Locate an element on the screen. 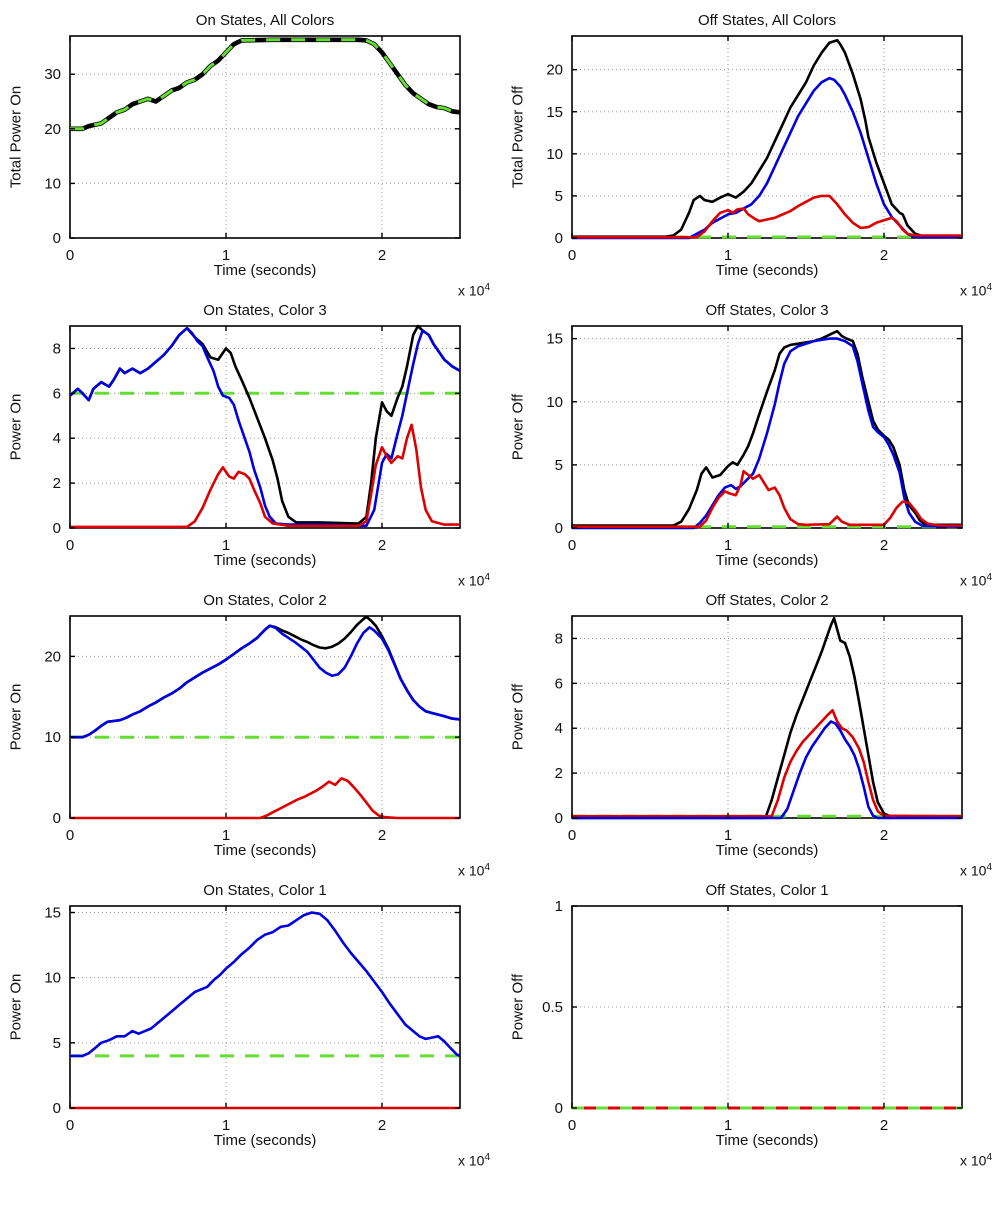 This screenshot has width=1005, height=1220. chart-title: On States, Color 2 is located at coordinates (265, 600).